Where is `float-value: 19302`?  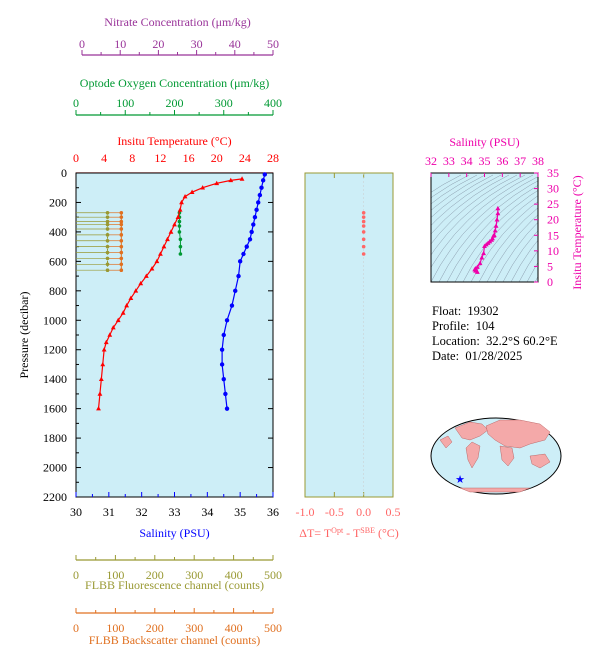 float-value: 19302 is located at coordinates (483, 311).